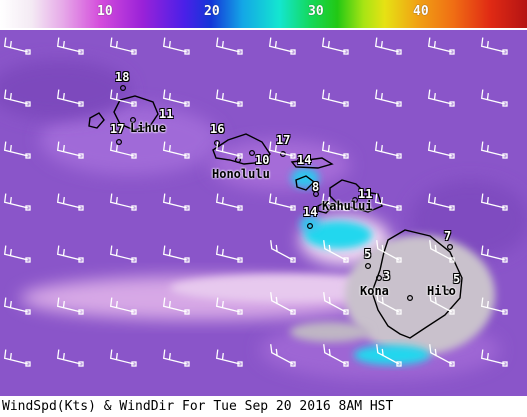 The image size is (527, 417). Describe the element at coordinates (330, 332) in the screenshot. I see `calm-tail` at that location.